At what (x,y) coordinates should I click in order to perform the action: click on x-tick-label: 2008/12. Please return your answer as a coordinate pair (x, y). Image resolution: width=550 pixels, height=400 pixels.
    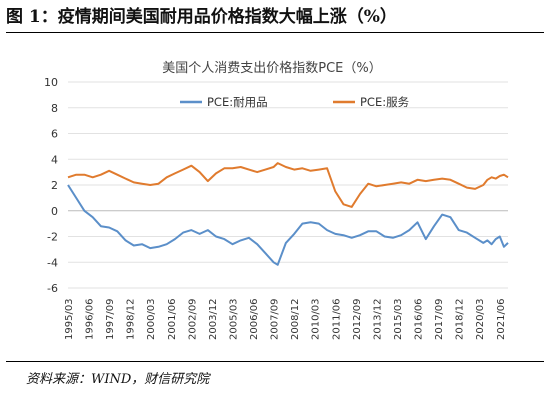
    Looking at the image, I should click on (295, 319).